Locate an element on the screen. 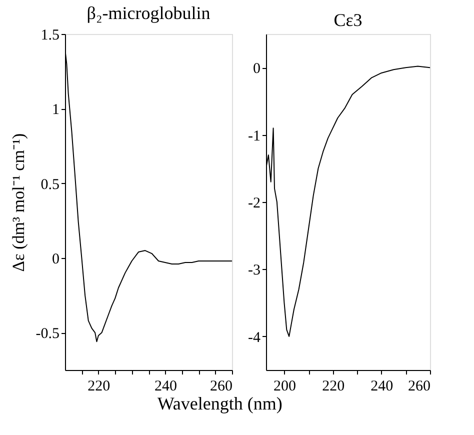  y-tick-label: 0.5 is located at coordinates (50, 184).